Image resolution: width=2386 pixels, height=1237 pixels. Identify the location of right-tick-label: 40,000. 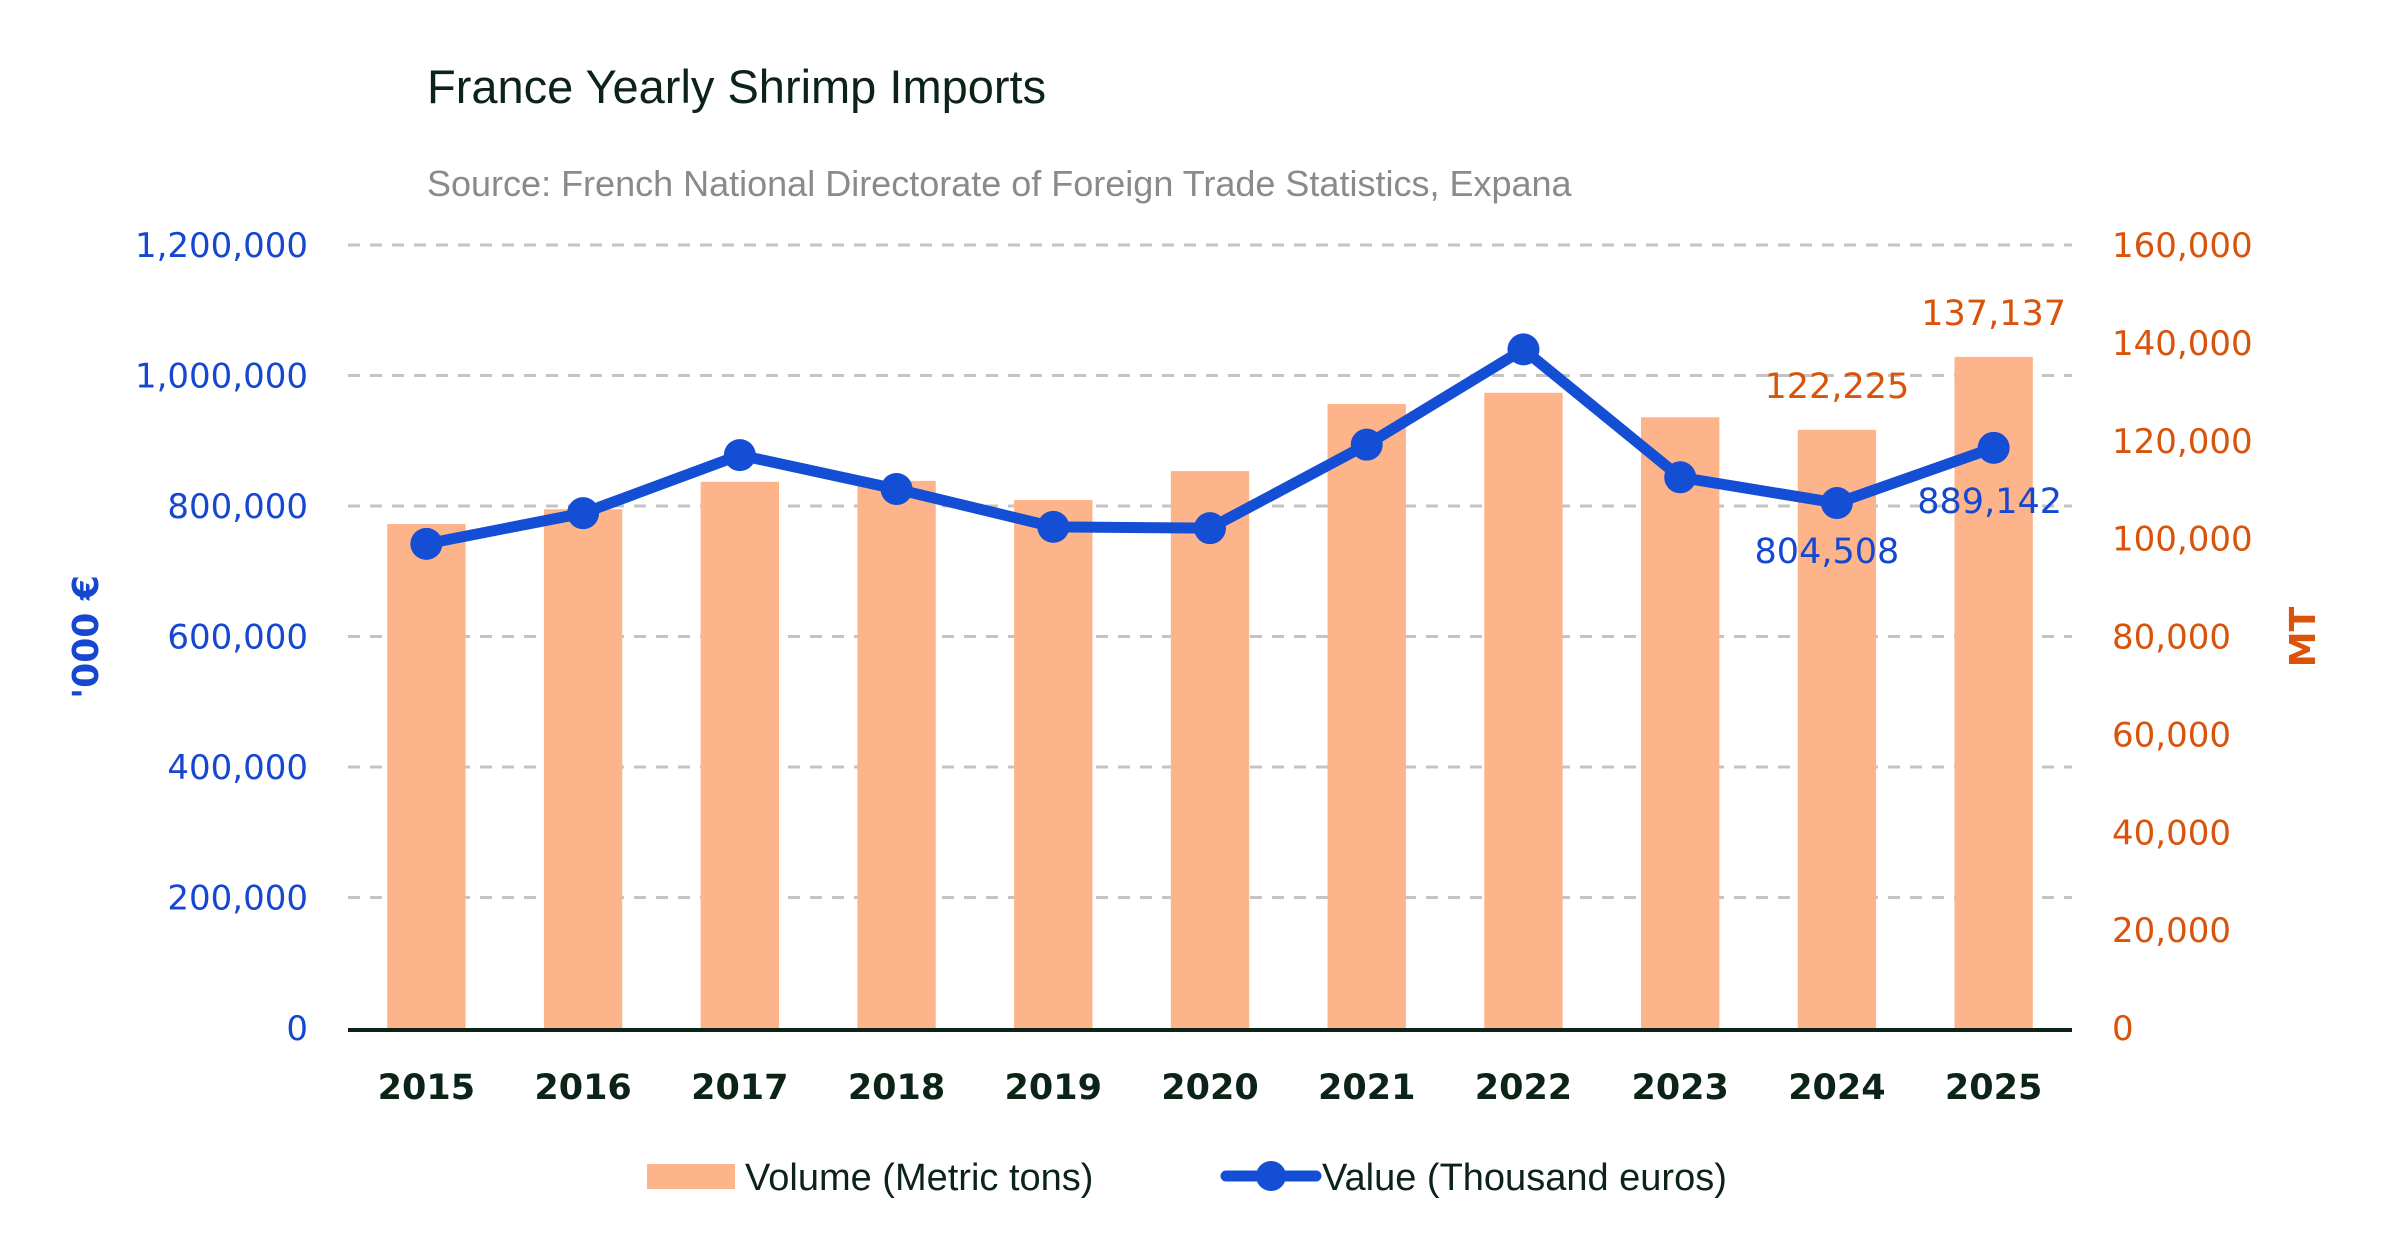
(2171, 833).